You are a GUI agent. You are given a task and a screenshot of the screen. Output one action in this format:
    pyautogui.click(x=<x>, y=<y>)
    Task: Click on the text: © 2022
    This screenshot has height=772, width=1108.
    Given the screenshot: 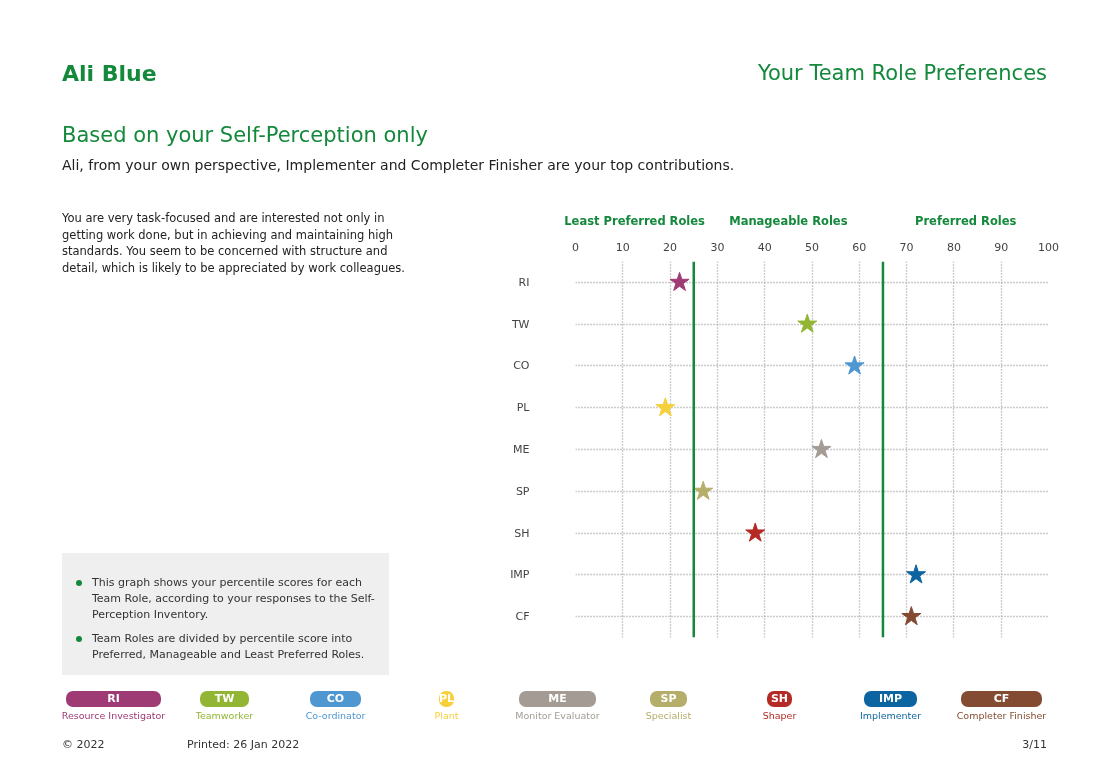 What is the action you would take?
    pyautogui.click(x=83, y=745)
    